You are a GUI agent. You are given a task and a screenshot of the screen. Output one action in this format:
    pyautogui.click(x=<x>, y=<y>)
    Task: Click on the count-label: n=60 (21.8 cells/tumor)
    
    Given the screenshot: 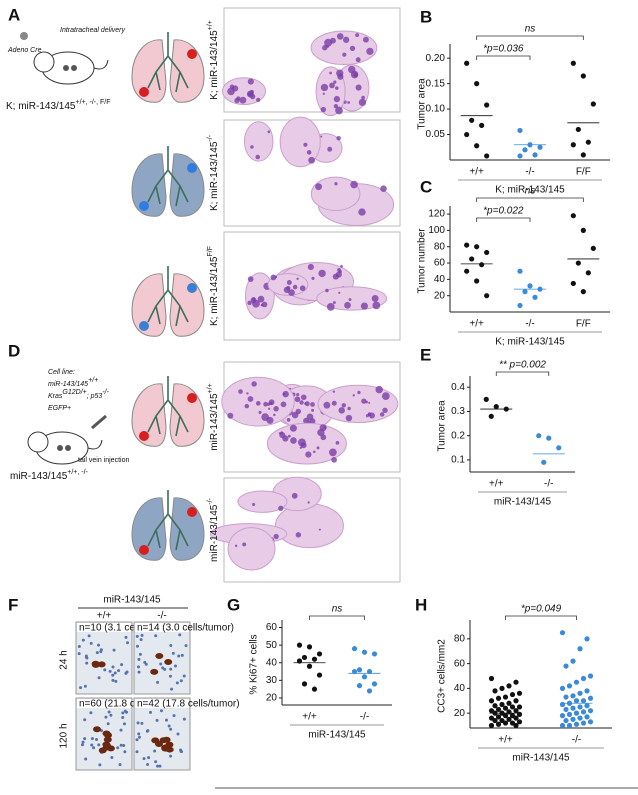 What is the action you would take?
    pyautogui.click(x=130, y=704)
    